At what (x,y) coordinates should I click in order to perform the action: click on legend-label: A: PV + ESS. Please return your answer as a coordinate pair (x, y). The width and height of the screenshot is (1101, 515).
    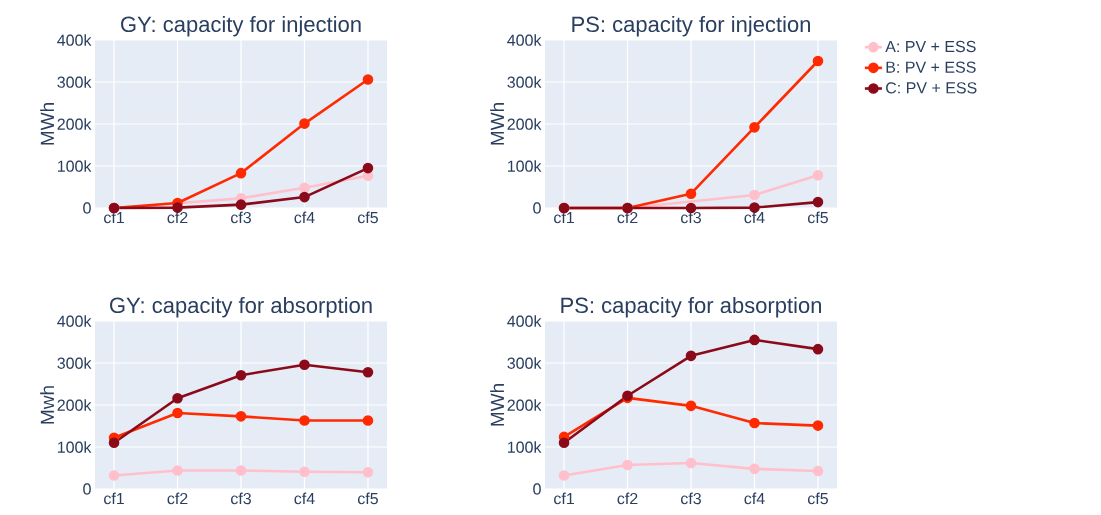
    Looking at the image, I should click on (930, 46).